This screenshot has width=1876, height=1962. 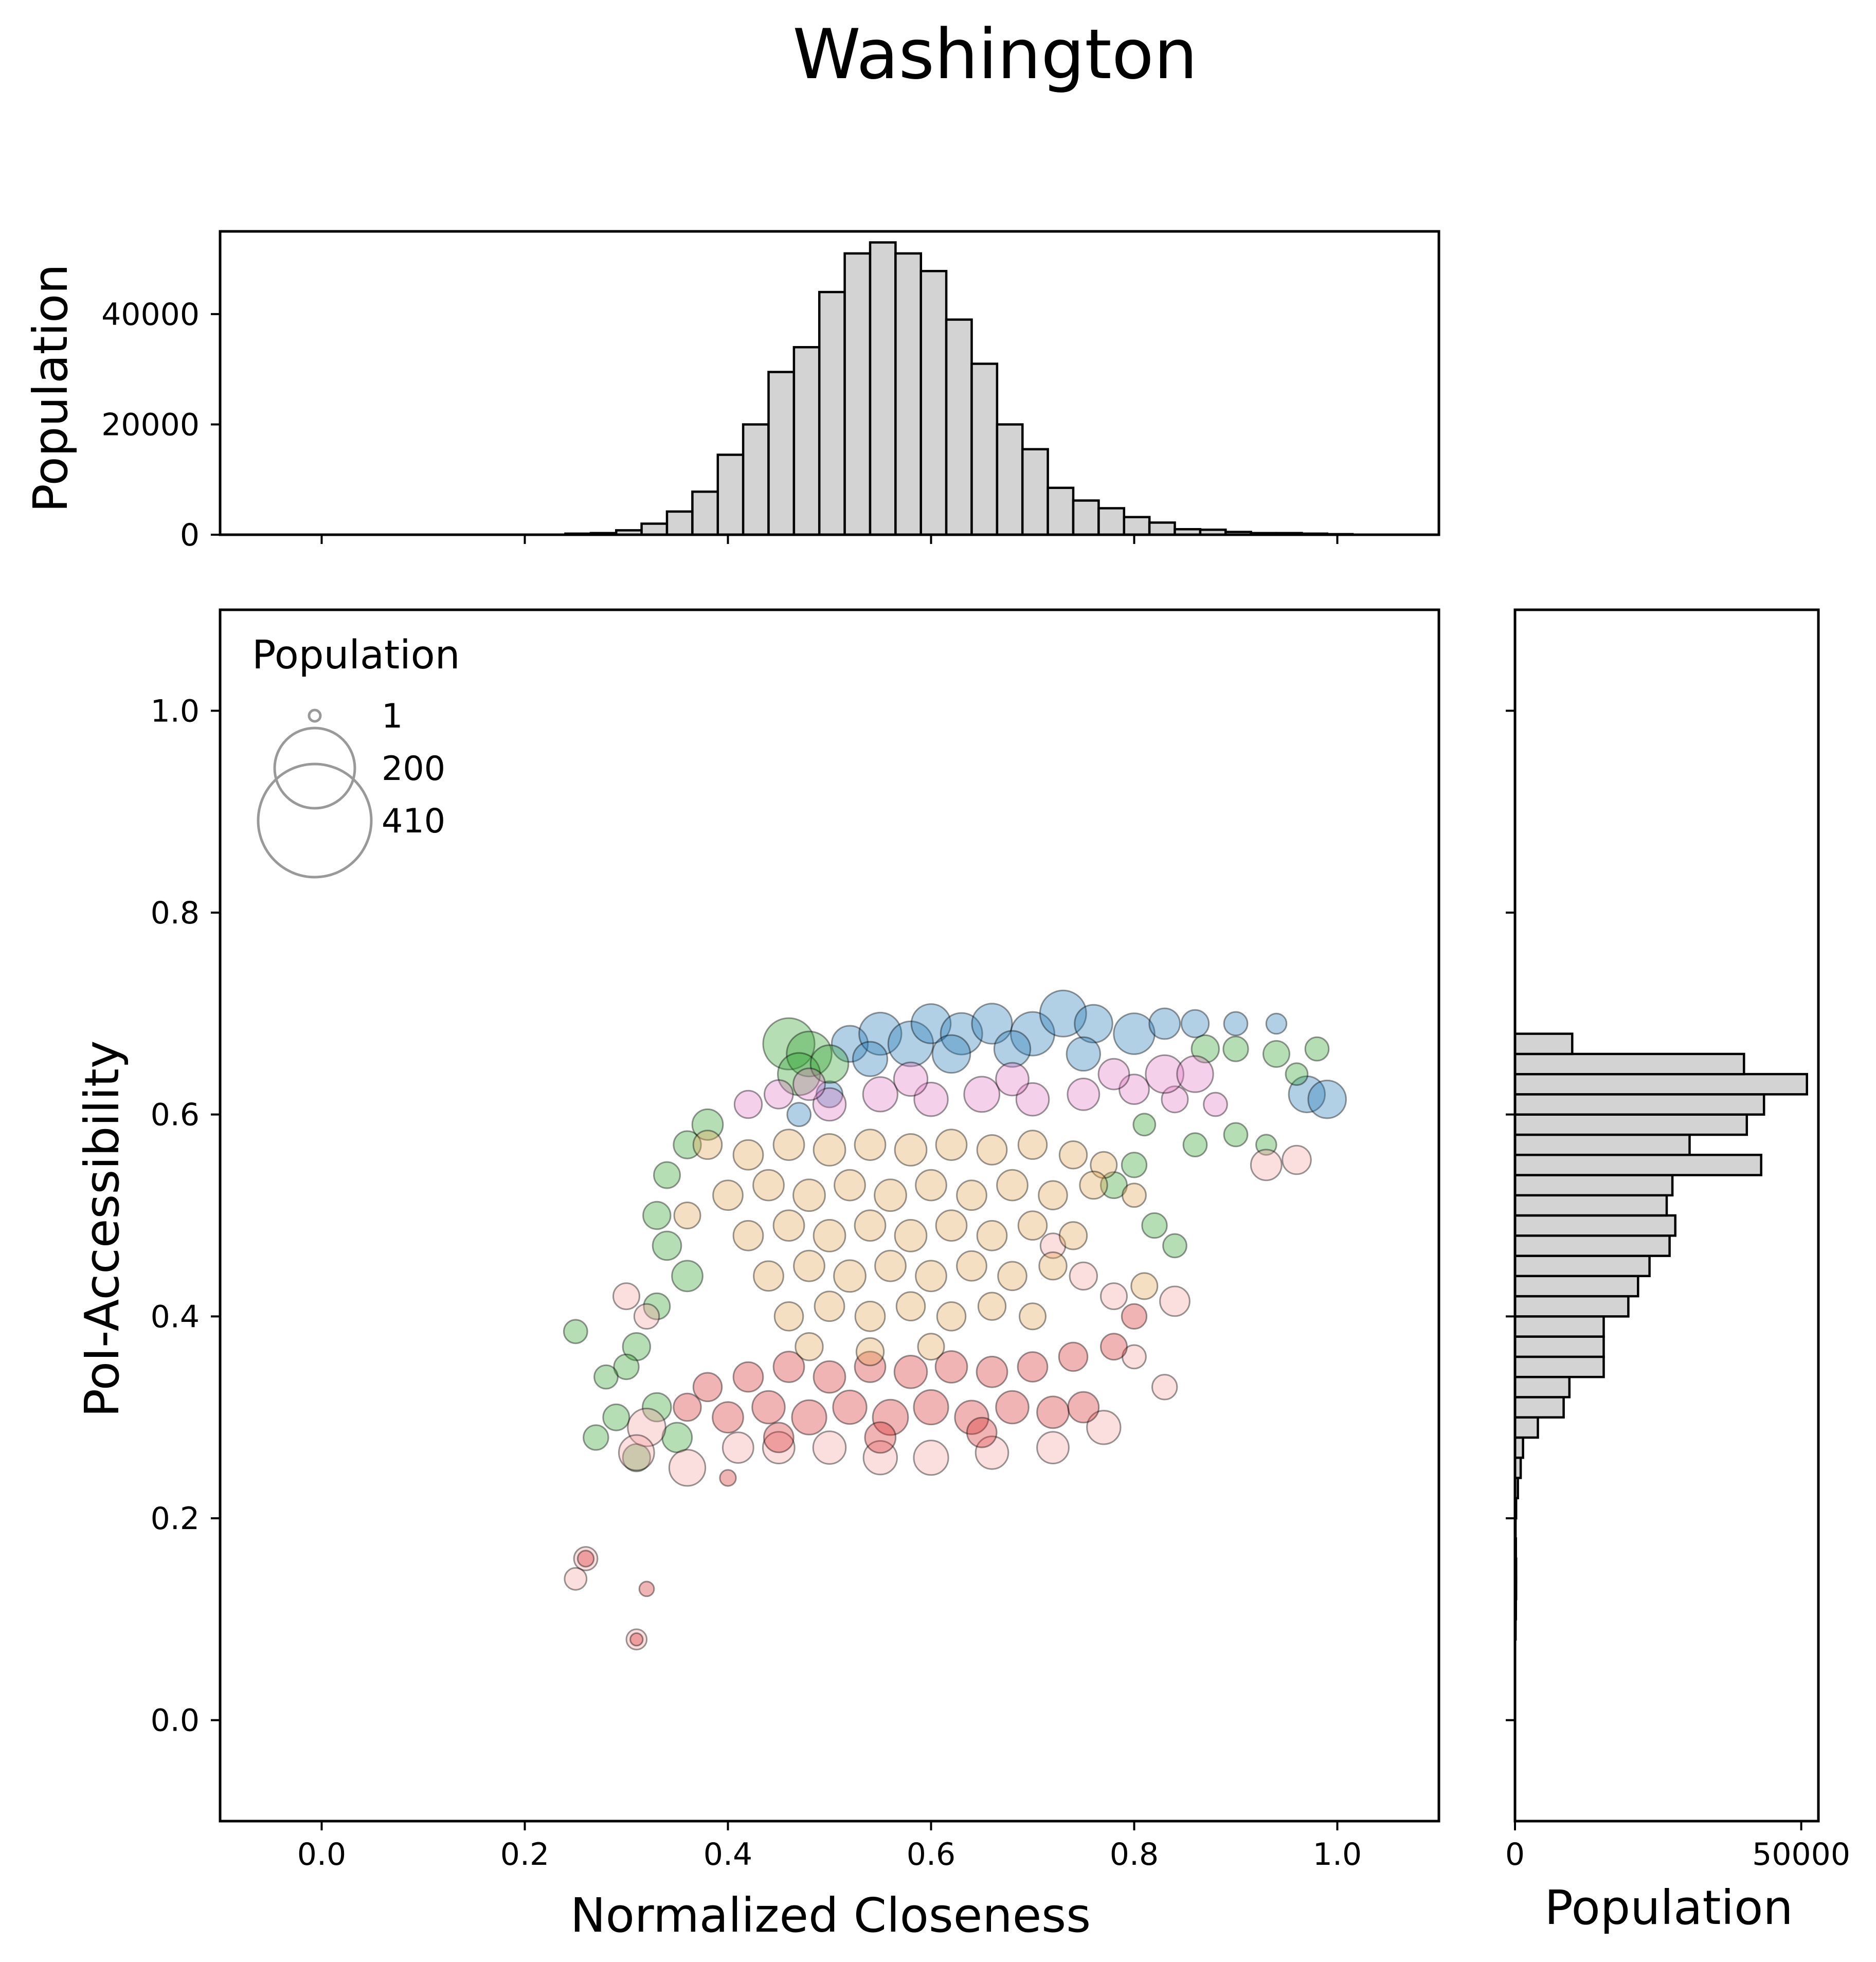 I want to click on size-legend-label: 410, so click(x=413, y=822).